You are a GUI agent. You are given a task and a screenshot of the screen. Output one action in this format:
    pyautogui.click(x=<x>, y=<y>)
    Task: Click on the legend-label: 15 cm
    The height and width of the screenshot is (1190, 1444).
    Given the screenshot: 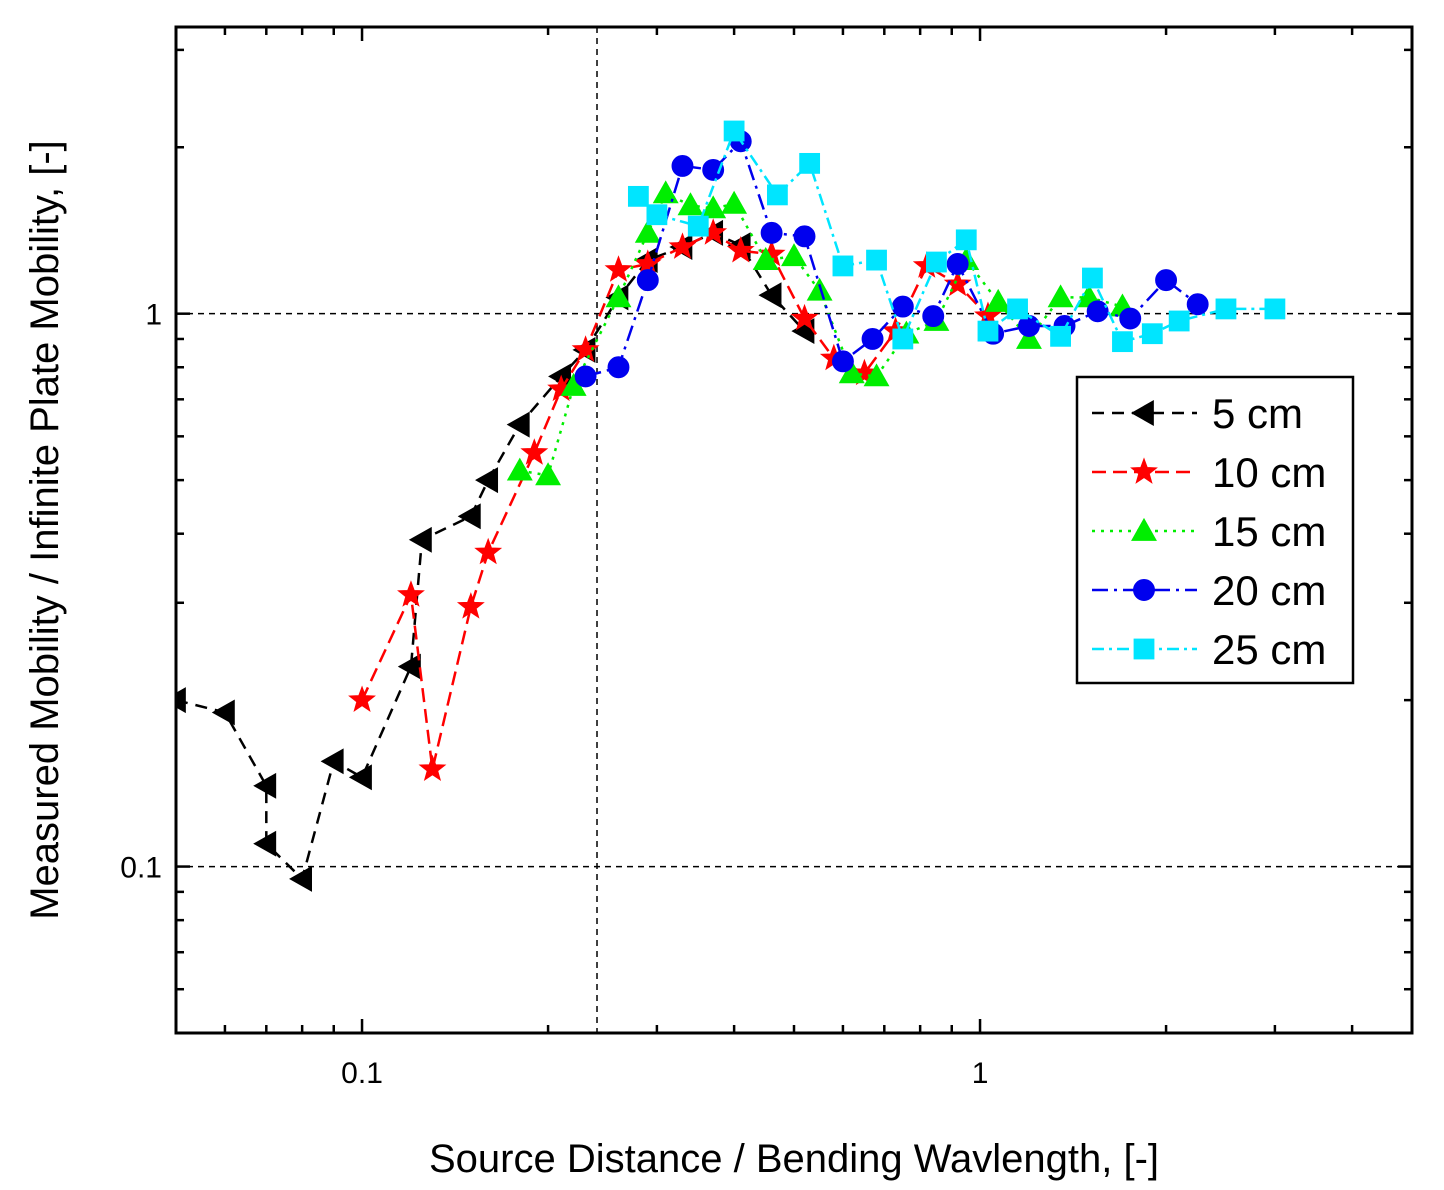 What is the action you would take?
    pyautogui.click(x=1269, y=531)
    